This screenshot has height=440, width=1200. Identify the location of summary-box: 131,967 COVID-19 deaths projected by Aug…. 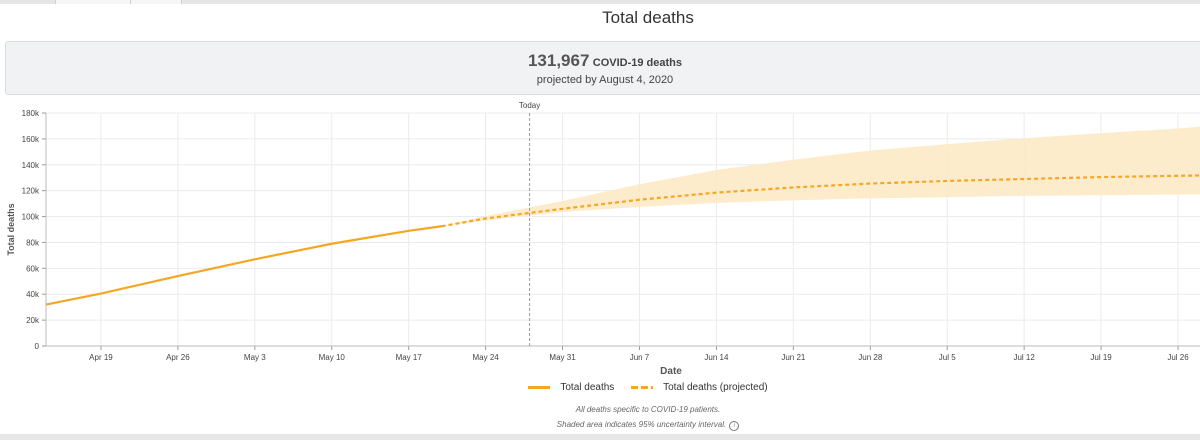
(602, 68).